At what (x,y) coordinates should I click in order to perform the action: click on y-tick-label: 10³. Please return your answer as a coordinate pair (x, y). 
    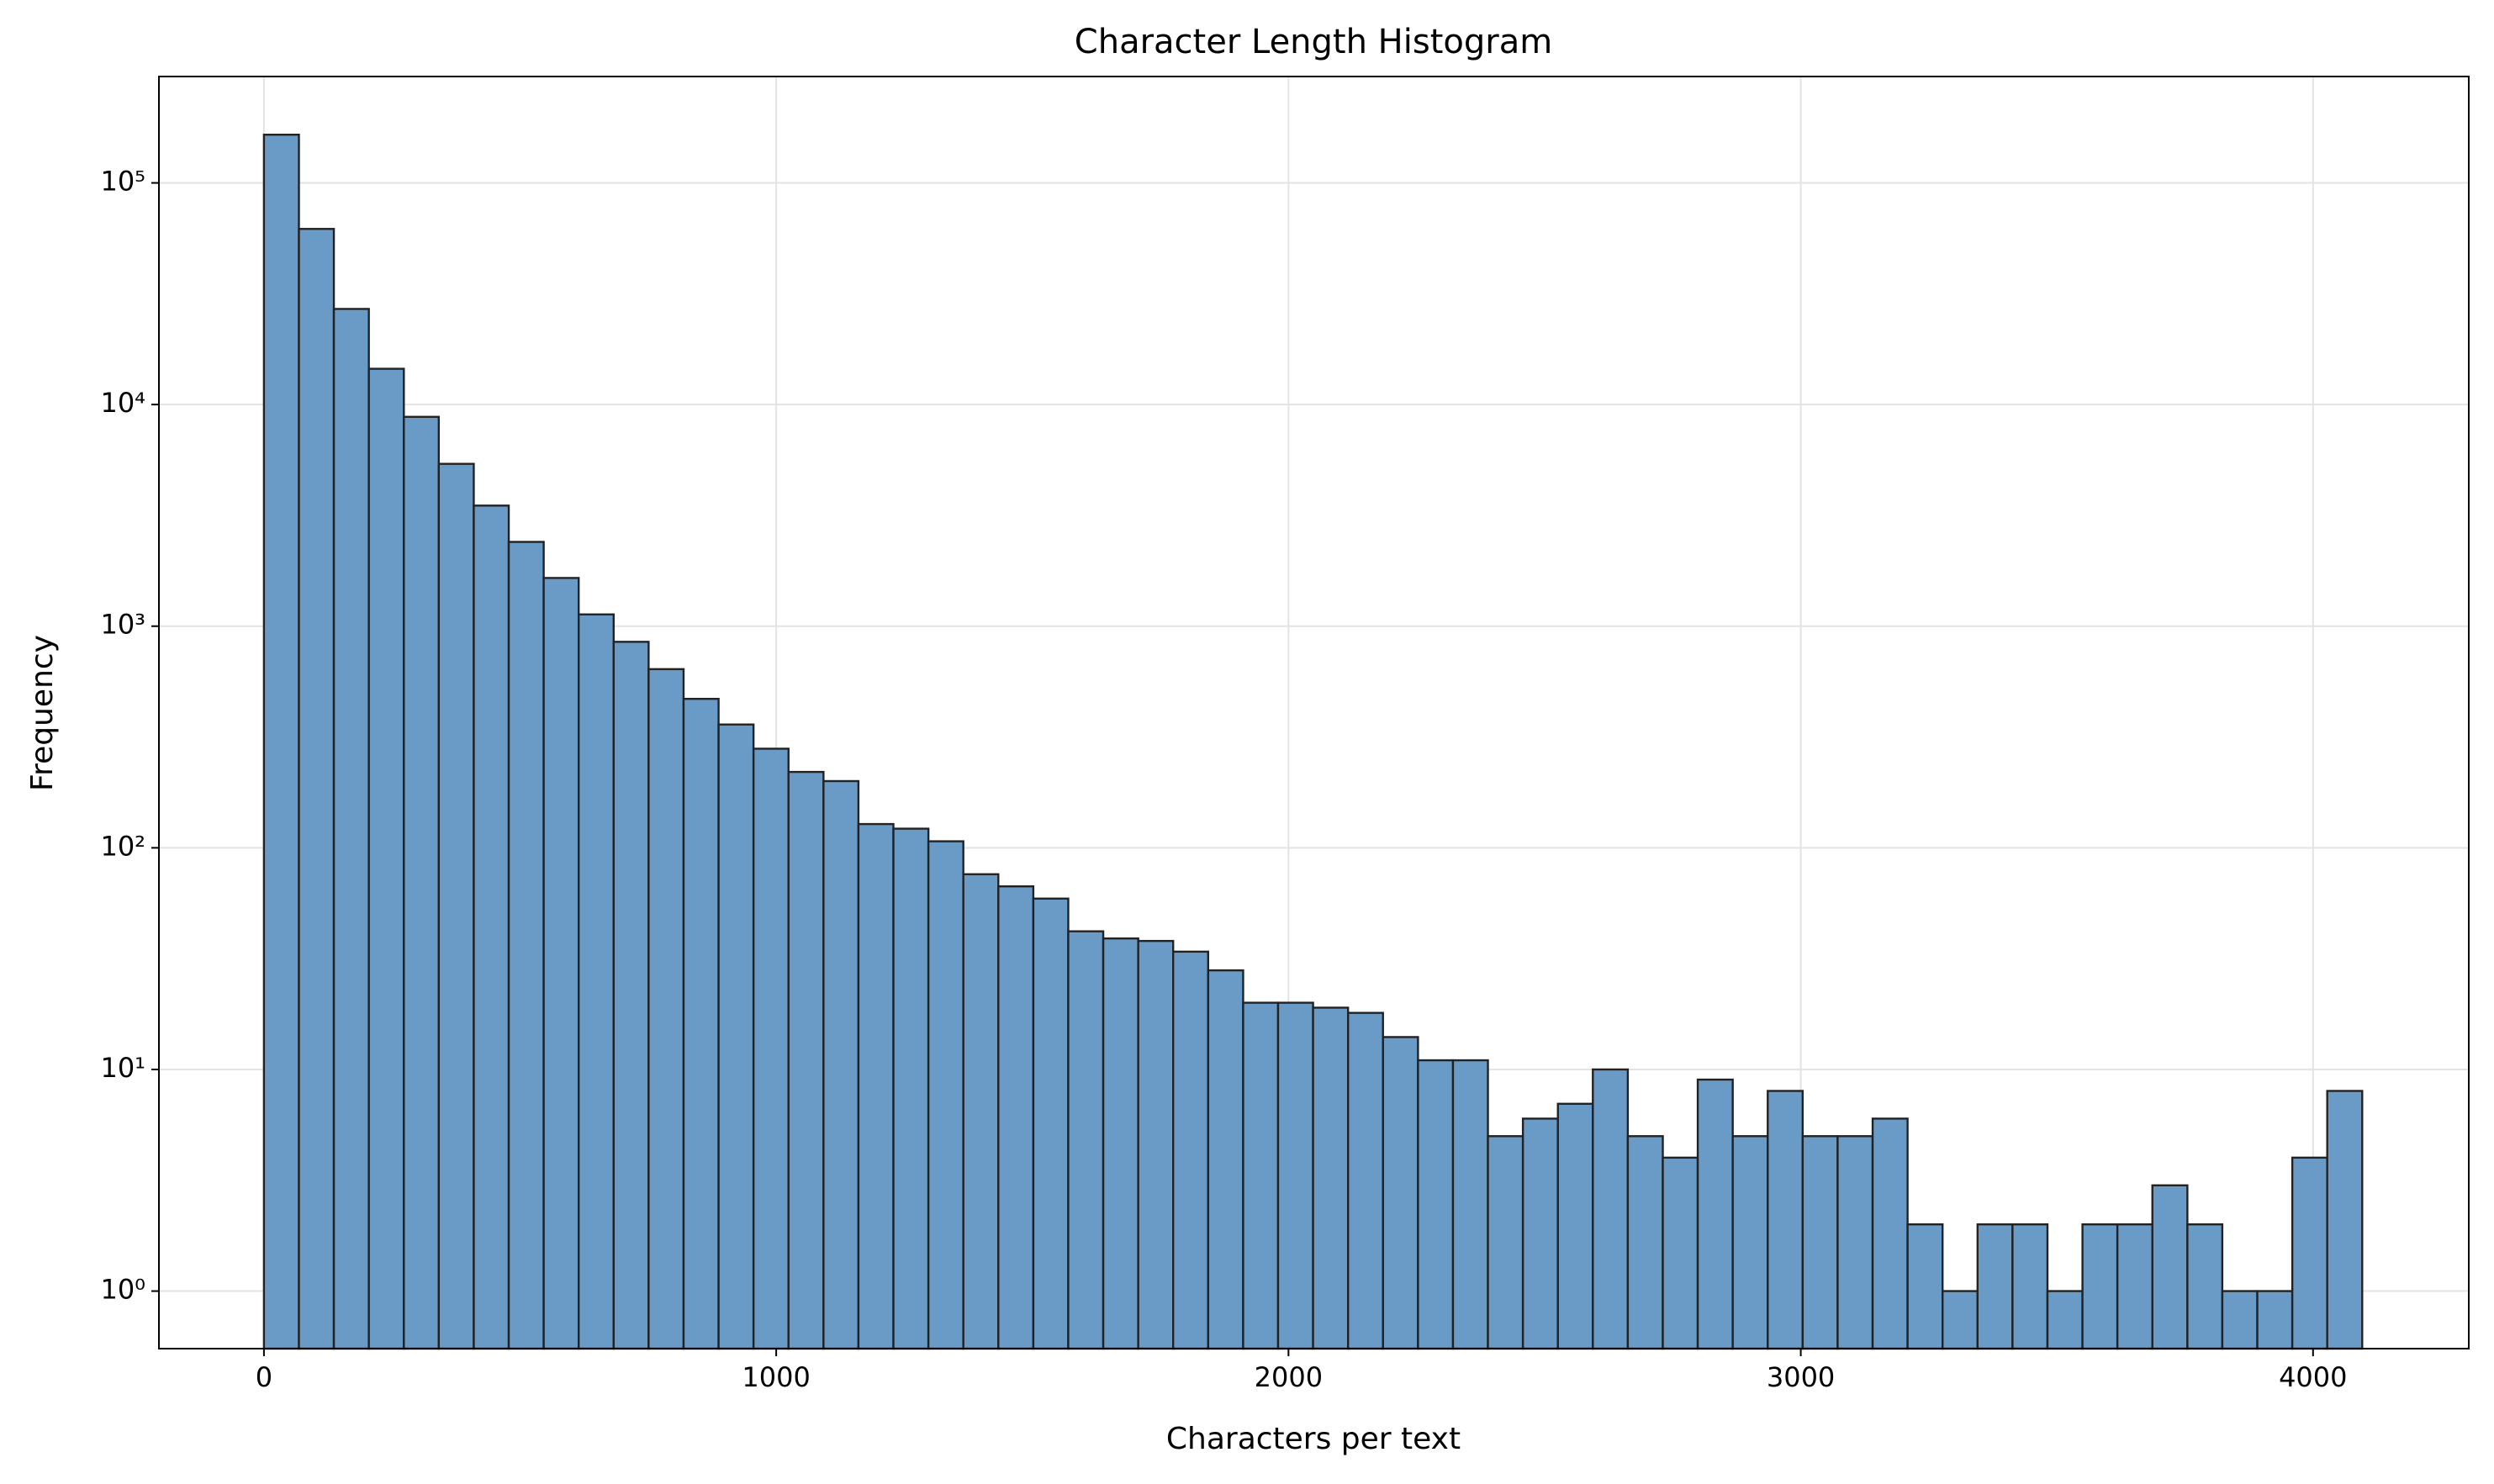
    Looking at the image, I should click on (122, 625).